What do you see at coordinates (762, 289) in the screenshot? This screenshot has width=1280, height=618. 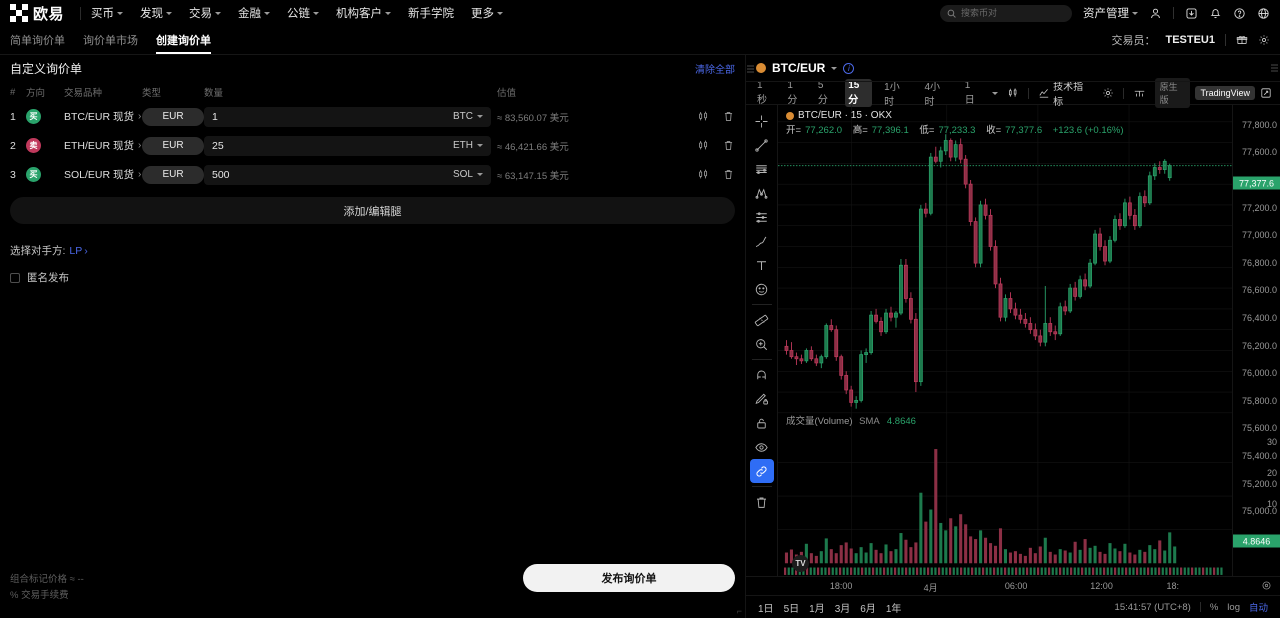 I see `emoji-icon` at bounding box center [762, 289].